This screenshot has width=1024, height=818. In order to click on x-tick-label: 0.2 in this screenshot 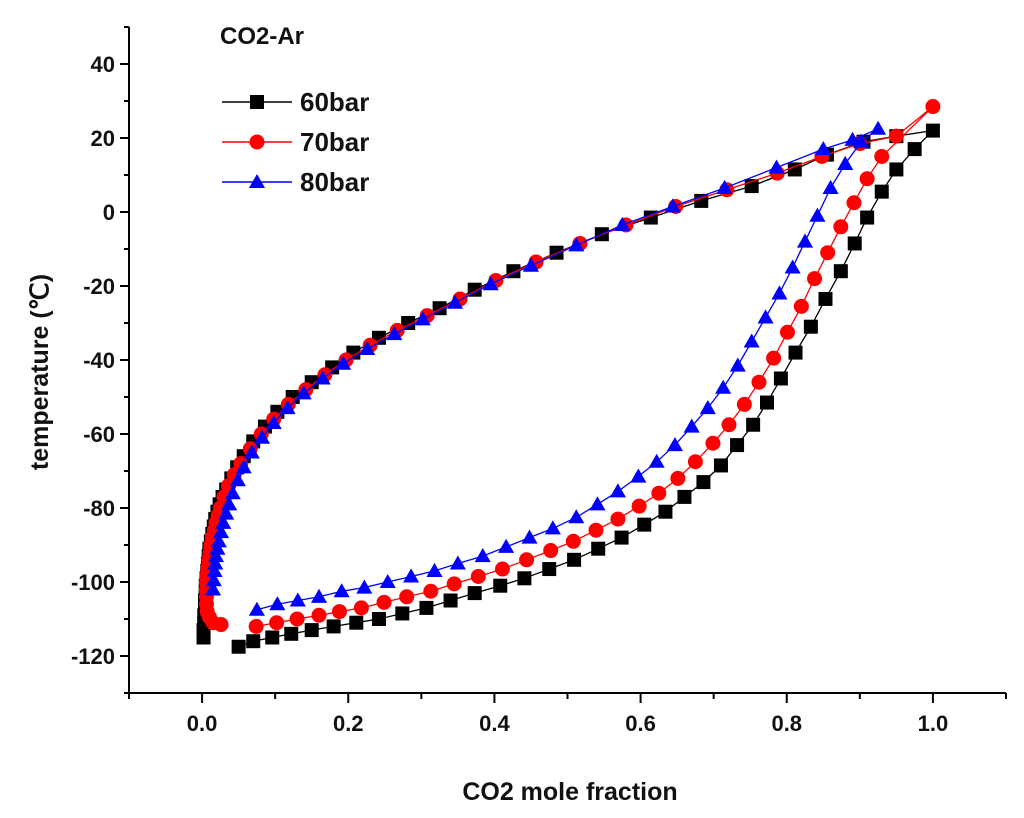, I will do `click(348, 723)`.